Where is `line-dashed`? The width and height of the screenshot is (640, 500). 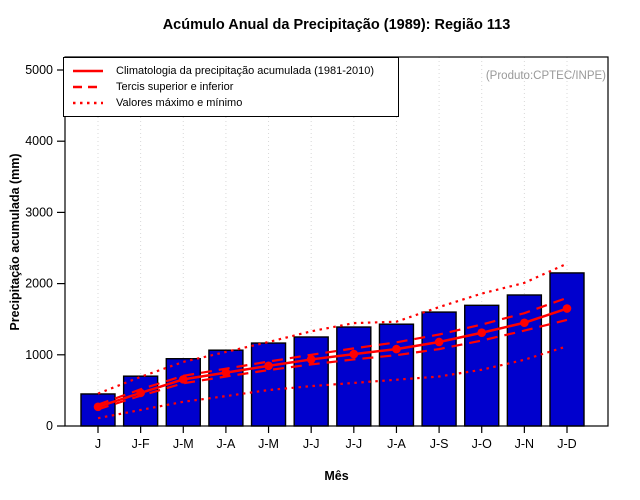
line-dashed is located at coordinates (332, 364).